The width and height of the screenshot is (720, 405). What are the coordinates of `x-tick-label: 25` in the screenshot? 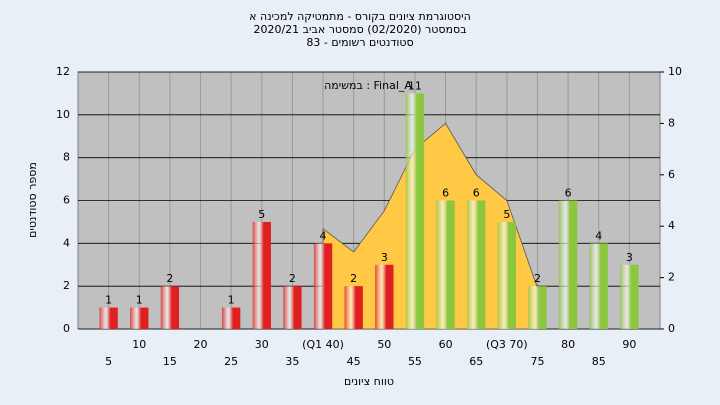 It's located at (231, 361).